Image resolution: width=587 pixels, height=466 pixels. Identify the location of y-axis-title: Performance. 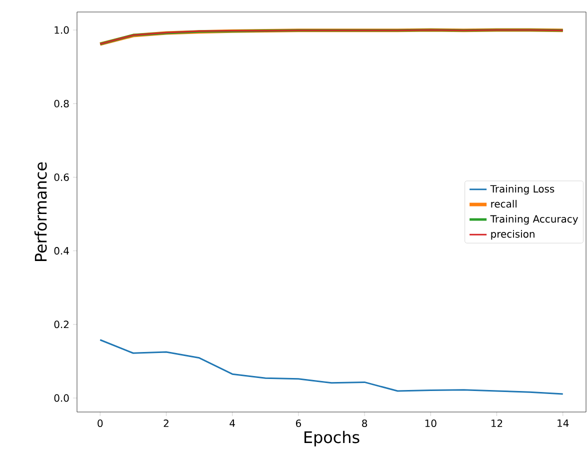
(40, 211).